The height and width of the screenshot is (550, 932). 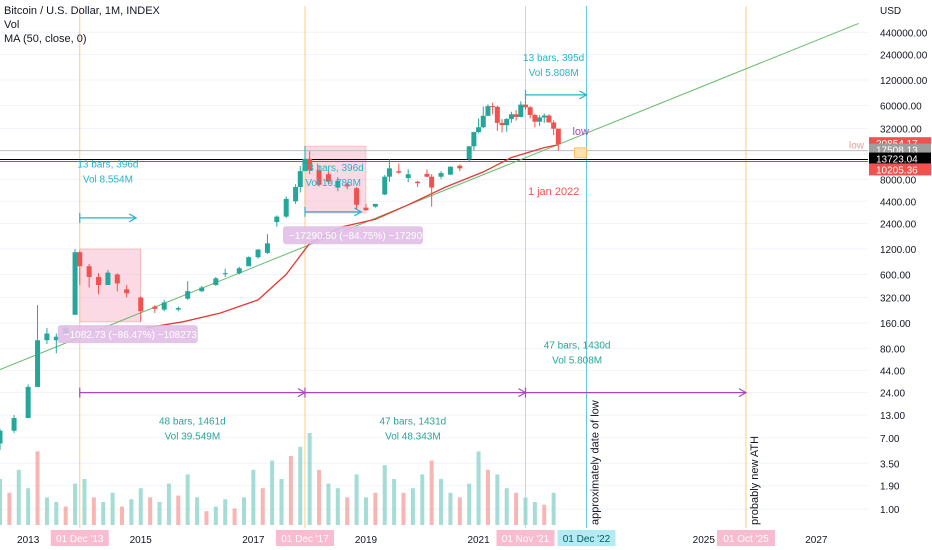 What do you see at coordinates (816, 540) in the screenshot?
I see `x-tick-label: 2027` at bounding box center [816, 540].